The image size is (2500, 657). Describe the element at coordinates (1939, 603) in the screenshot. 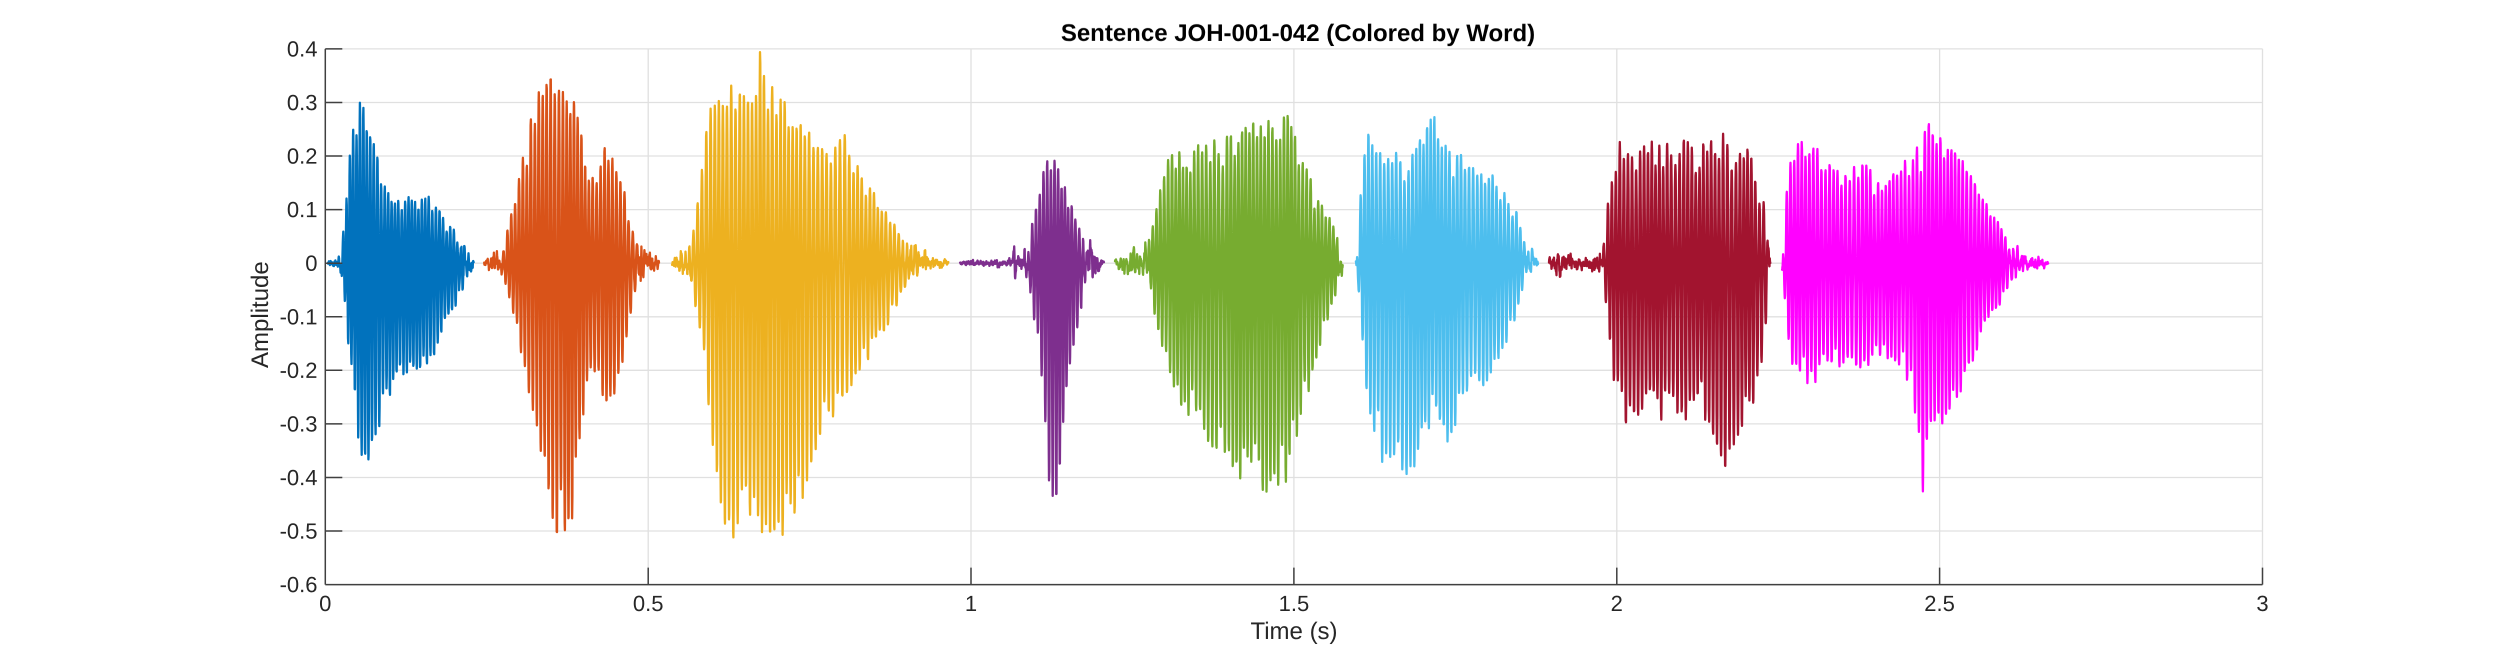

I see `svg-text: 2.5` at that location.